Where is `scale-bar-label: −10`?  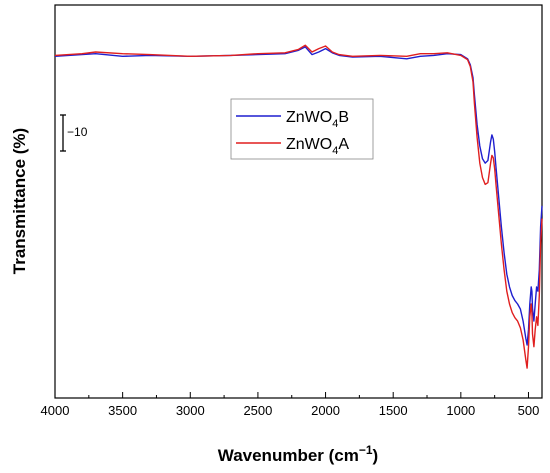 scale-bar-label: −10 is located at coordinates (77, 132).